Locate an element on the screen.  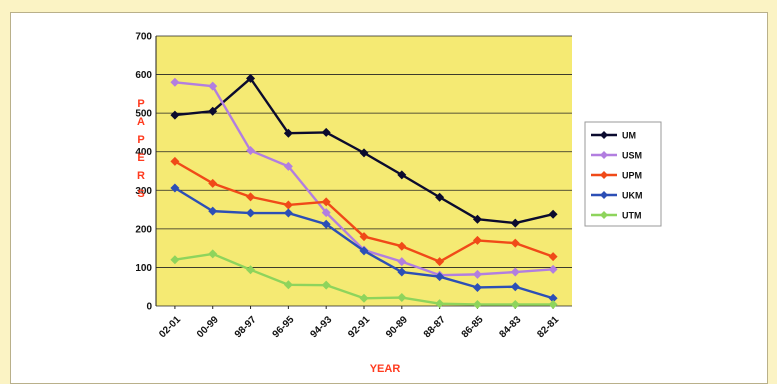
legend: UM USM UPM UKM UTM is located at coordinates (623, 174).